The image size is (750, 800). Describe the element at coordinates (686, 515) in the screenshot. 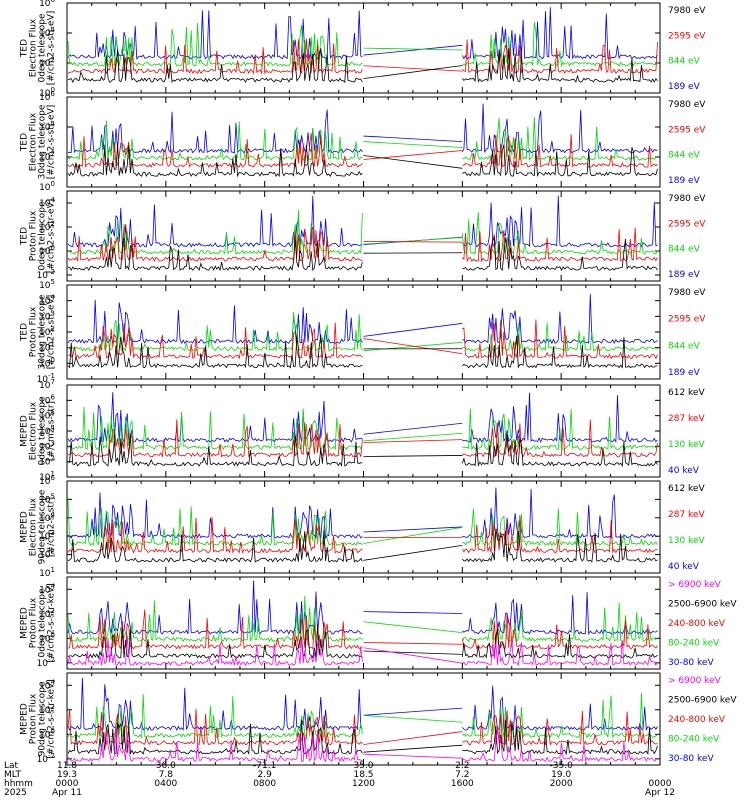

I see `legend-entry: 287 keV` at that location.